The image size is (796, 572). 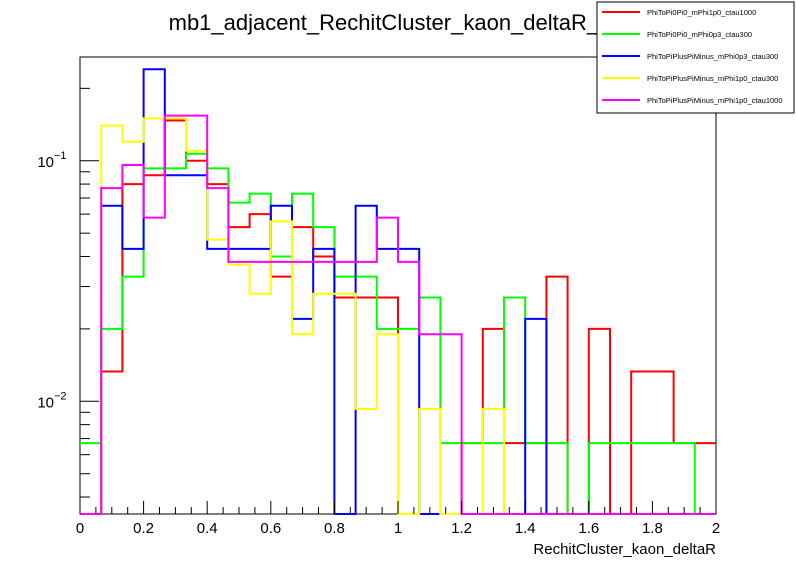 I want to click on legend-entry-label: PhiToPiPlusPiMinus_mPhi1p0_ctau1000, so click(x=715, y=100).